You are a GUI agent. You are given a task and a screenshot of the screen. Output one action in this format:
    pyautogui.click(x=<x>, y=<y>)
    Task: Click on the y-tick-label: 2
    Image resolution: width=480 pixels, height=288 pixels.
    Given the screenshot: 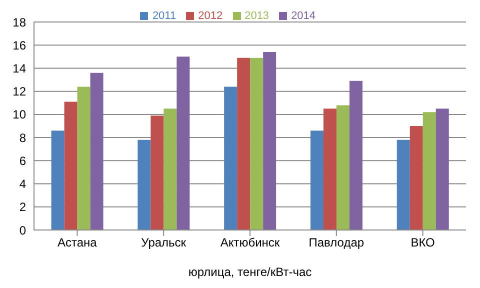 What is the action you would take?
    pyautogui.click(x=22, y=207)
    